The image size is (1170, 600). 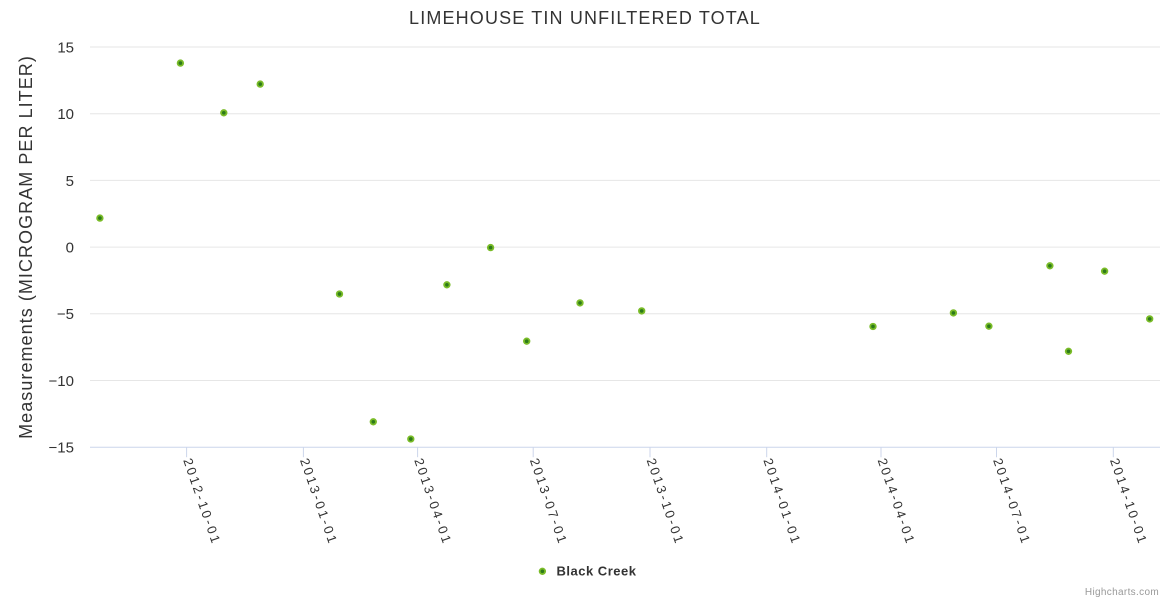 What do you see at coordinates (65, 114) in the screenshot?
I see `svg-text: 10` at bounding box center [65, 114].